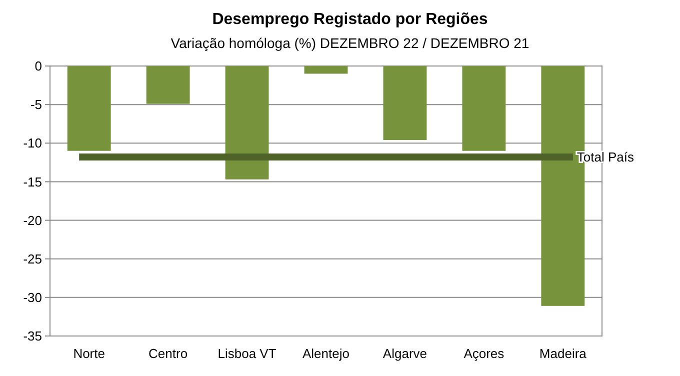 This screenshot has width=680, height=376. Describe the element at coordinates (32, 336) in the screenshot. I see `y-tick-label: -35` at that location.